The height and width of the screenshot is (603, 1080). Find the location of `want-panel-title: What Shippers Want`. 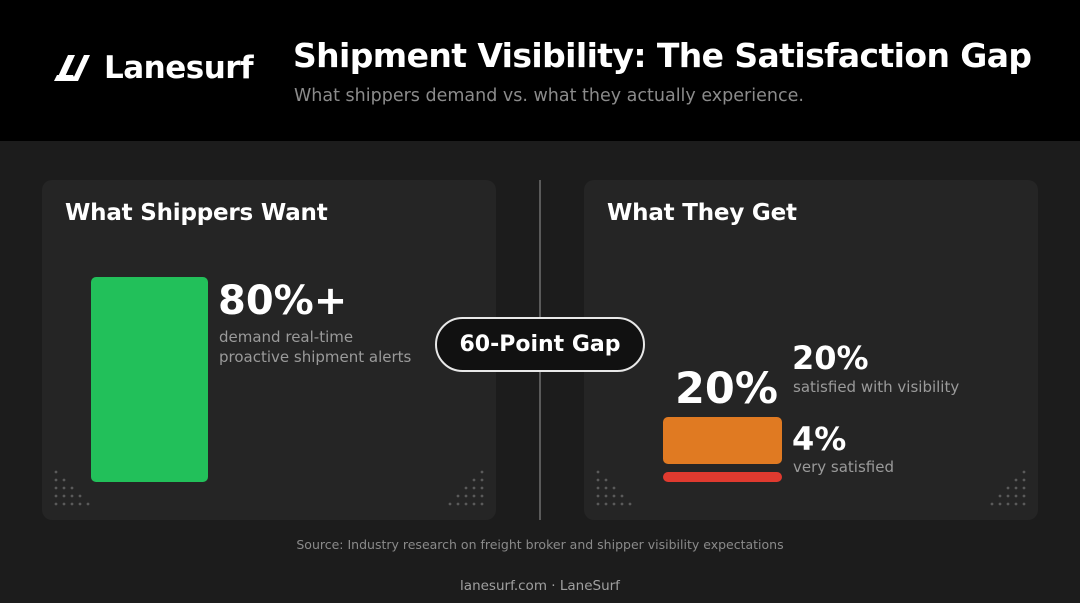

want-panel-title: What Shippers Want is located at coordinates (196, 213).